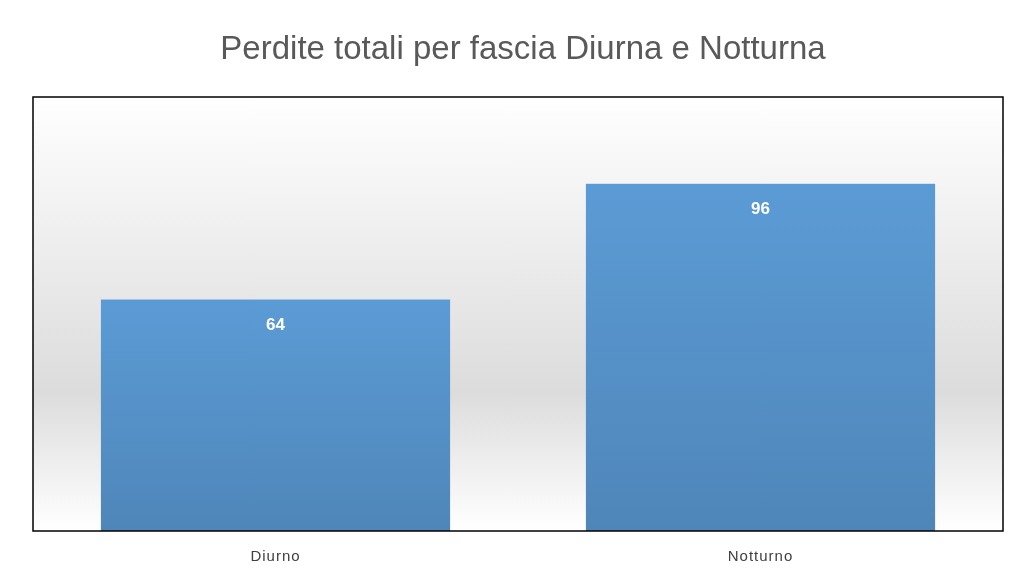 Image resolution: width=1017 pixels, height=575 pixels. I want to click on chart-title: Perdite totali per fascia Diurna e Notturna, so click(523, 47).